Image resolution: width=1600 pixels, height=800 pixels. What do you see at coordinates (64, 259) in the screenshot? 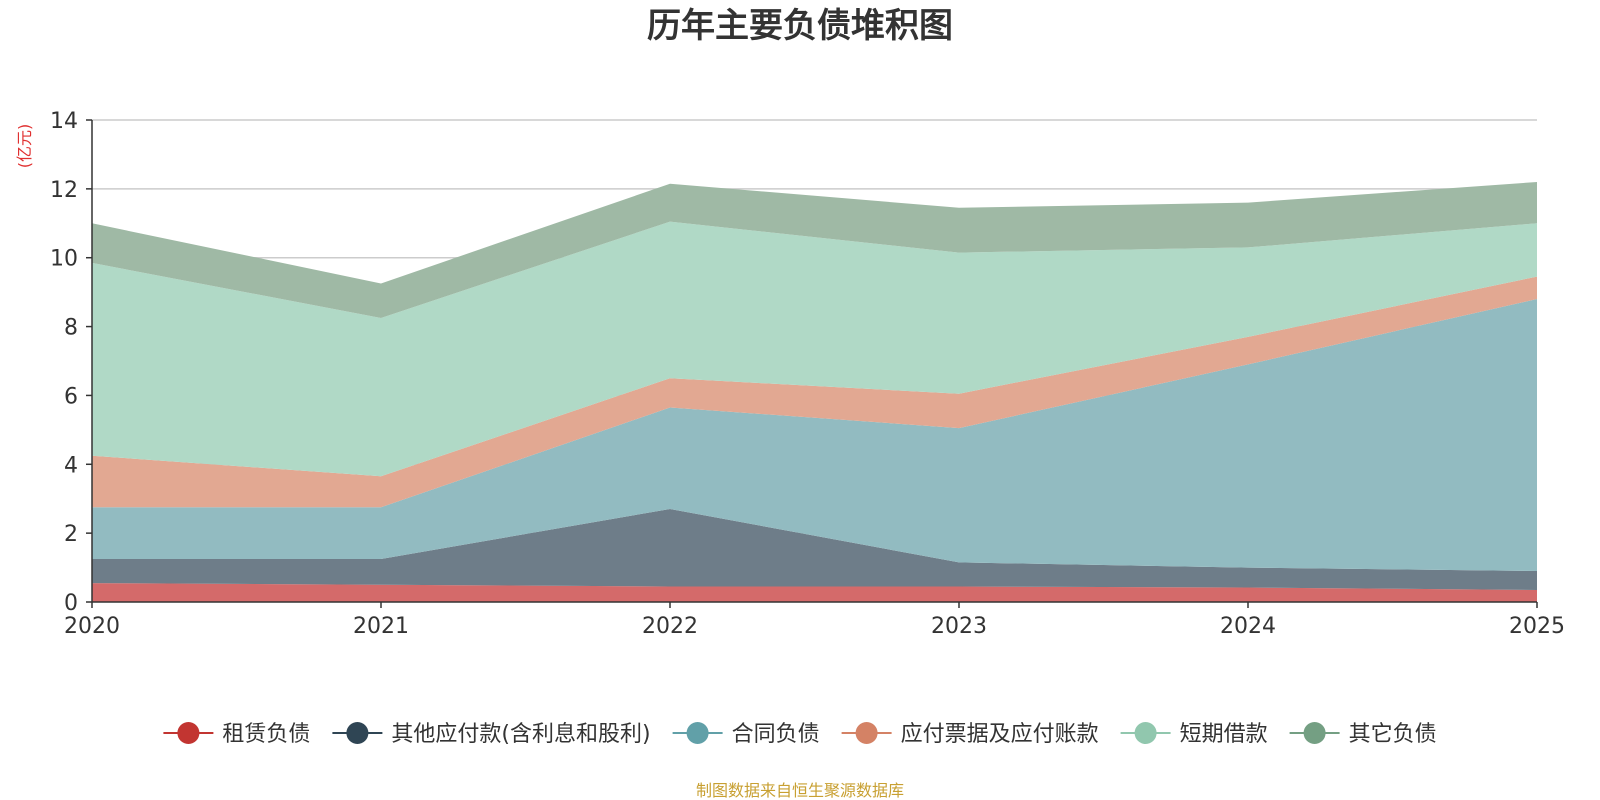
I see `y-tick-label: 10` at bounding box center [64, 259].